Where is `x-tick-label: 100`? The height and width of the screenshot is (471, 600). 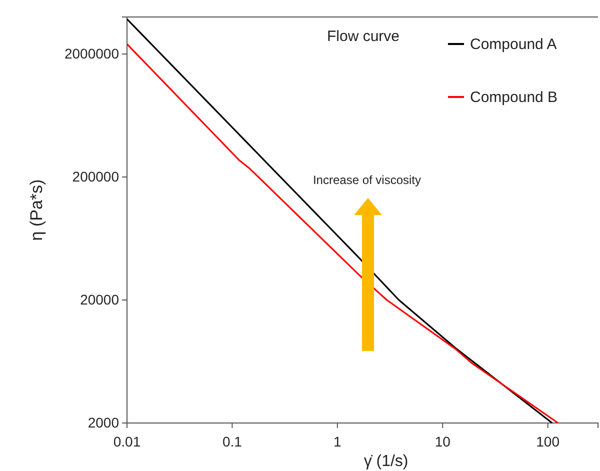
x-tick-label: 100 is located at coordinates (548, 441).